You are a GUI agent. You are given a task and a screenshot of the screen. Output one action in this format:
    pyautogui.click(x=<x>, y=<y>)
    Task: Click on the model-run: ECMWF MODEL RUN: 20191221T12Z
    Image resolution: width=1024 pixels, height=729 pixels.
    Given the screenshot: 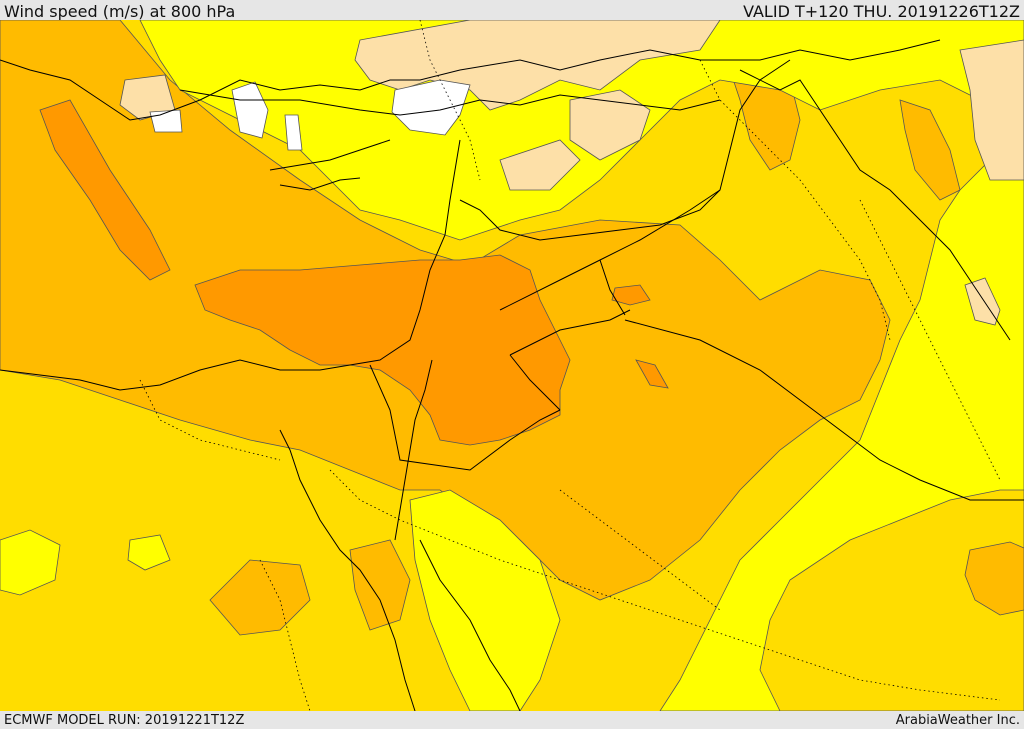 What is the action you would take?
    pyautogui.click(x=124, y=720)
    